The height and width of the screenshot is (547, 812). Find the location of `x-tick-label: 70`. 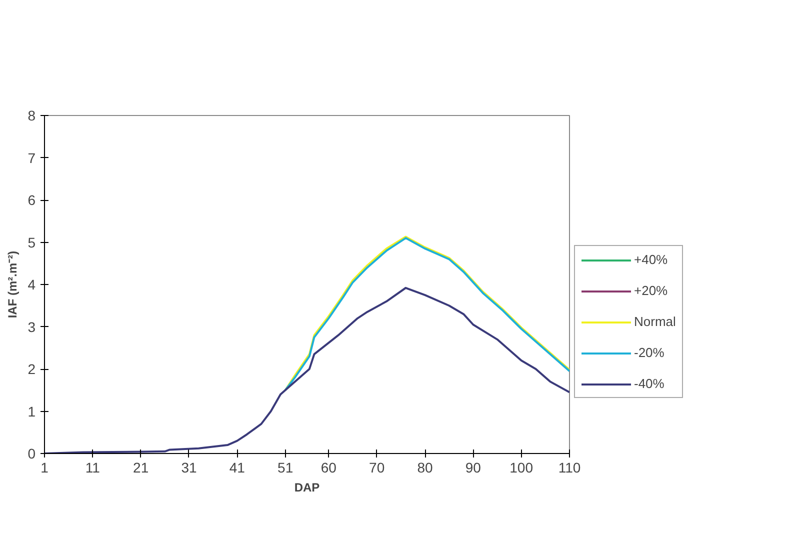

x-tick-label: 70 is located at coordinates (377, 468).